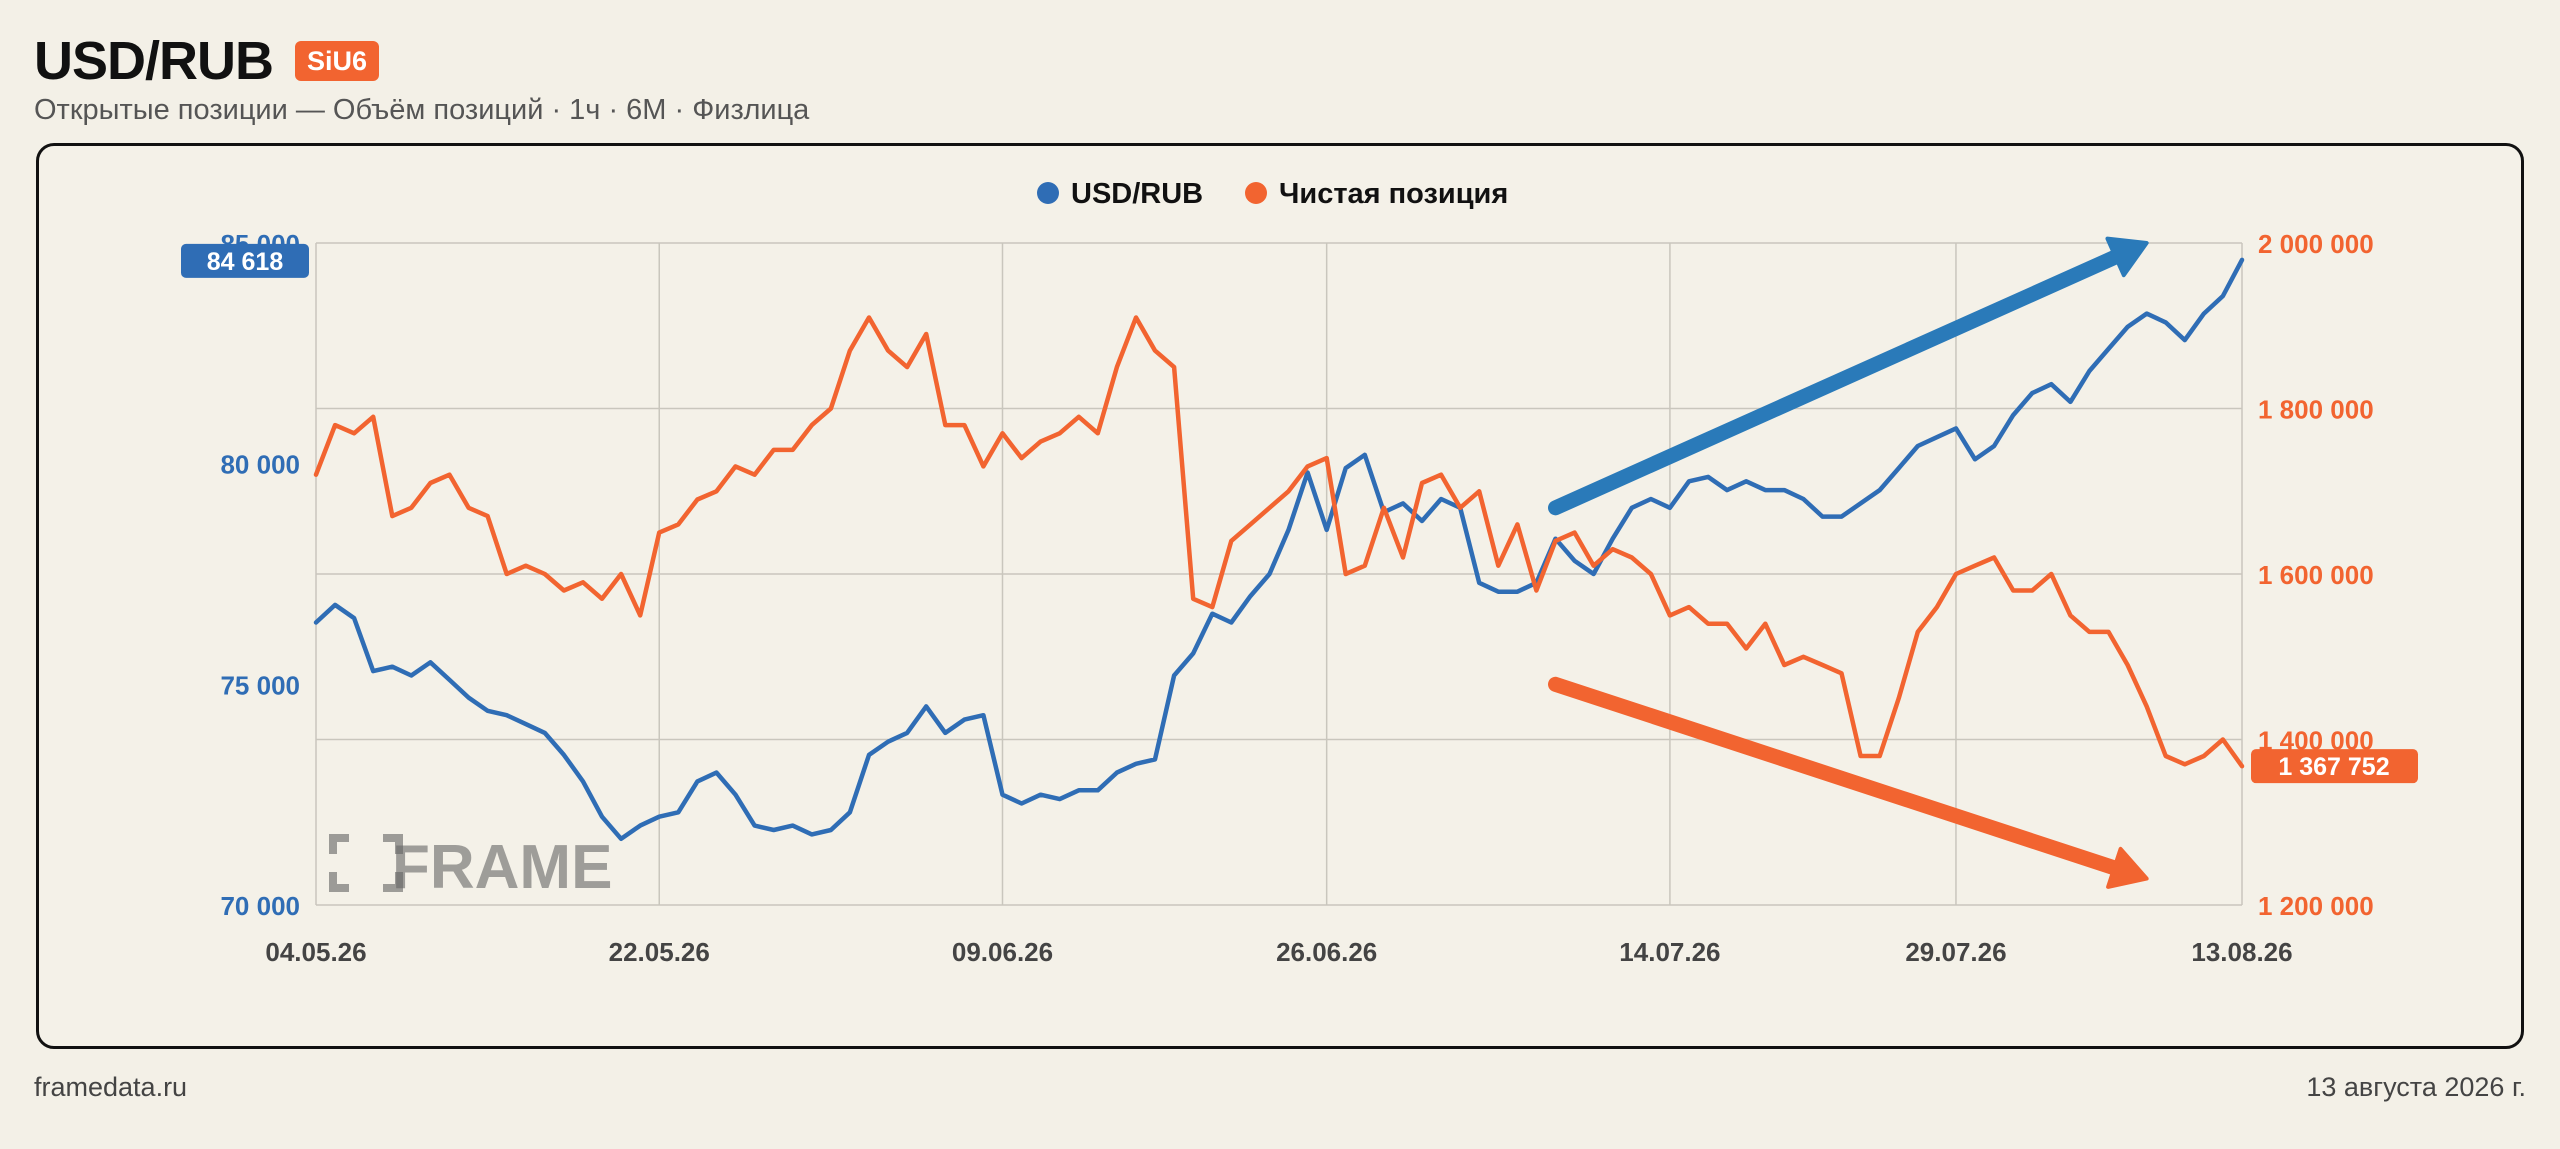 The width and height of the screenshot is (2560, 1149). I want to click on last-value-usd: 84 618, so click(245, 262).